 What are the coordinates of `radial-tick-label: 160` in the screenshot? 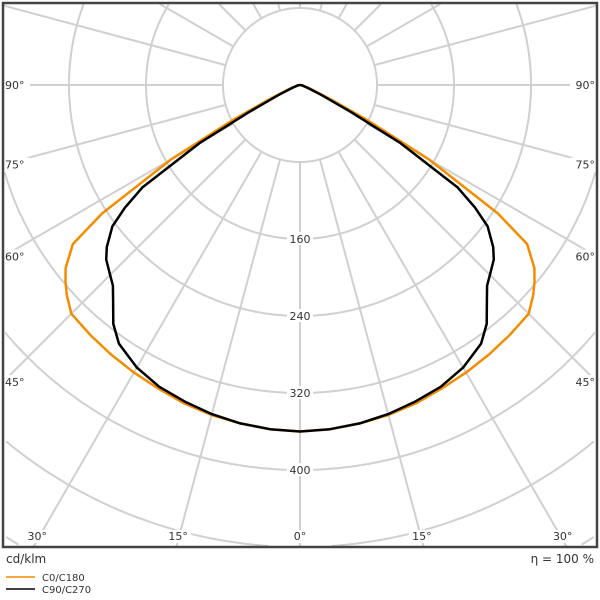 It's located at (300, 239).